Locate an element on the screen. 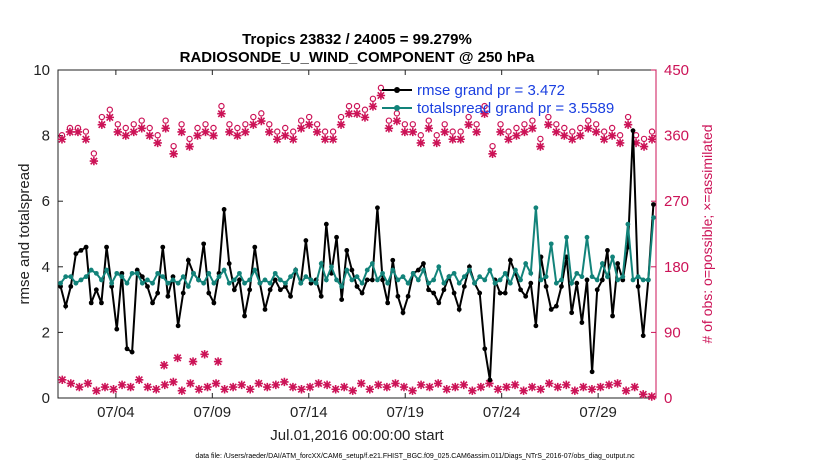 The image size is (830, 470). x-tick-label: 07/04 is located at coordinates (116, 412).